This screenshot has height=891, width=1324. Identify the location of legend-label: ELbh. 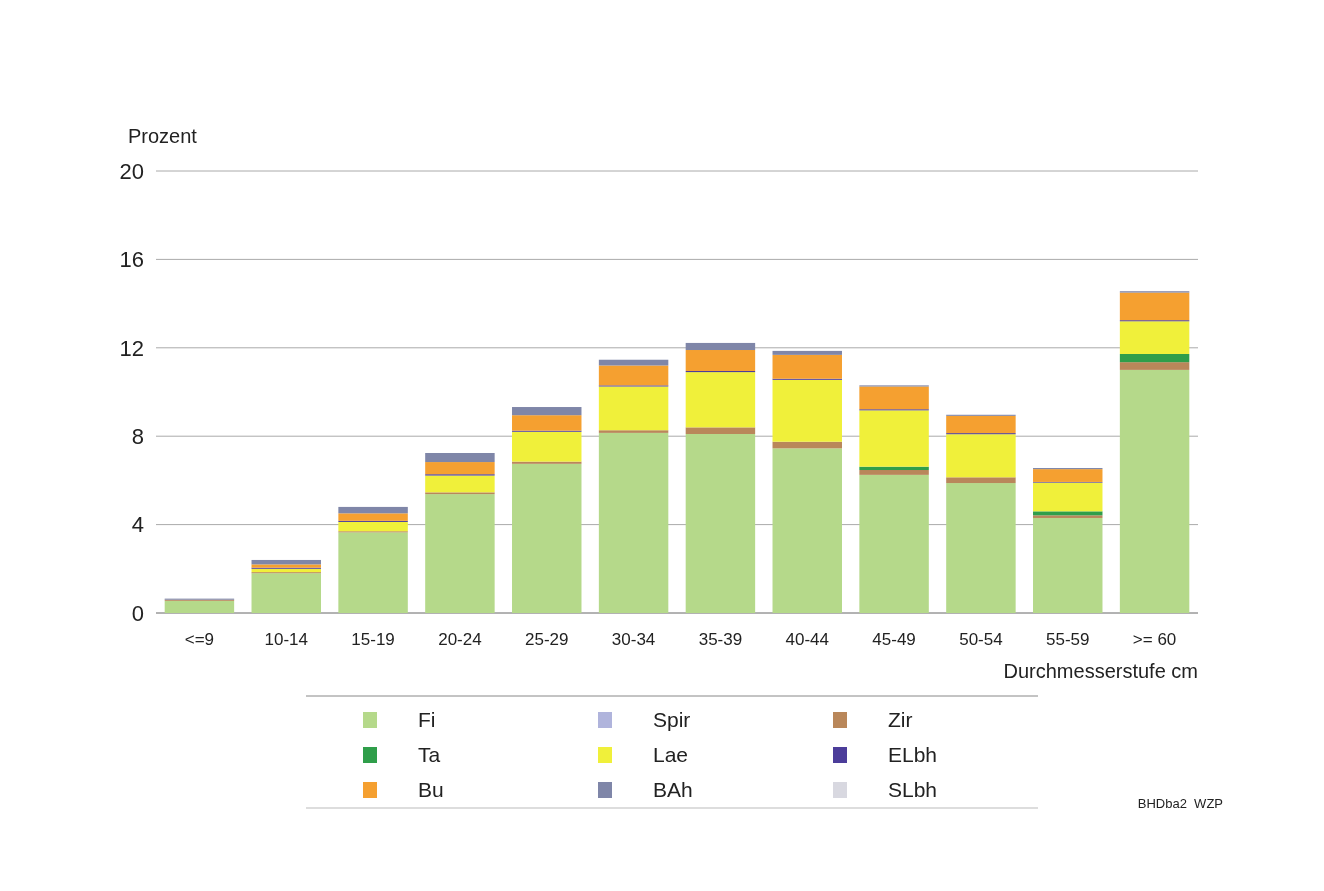
(913, 755).